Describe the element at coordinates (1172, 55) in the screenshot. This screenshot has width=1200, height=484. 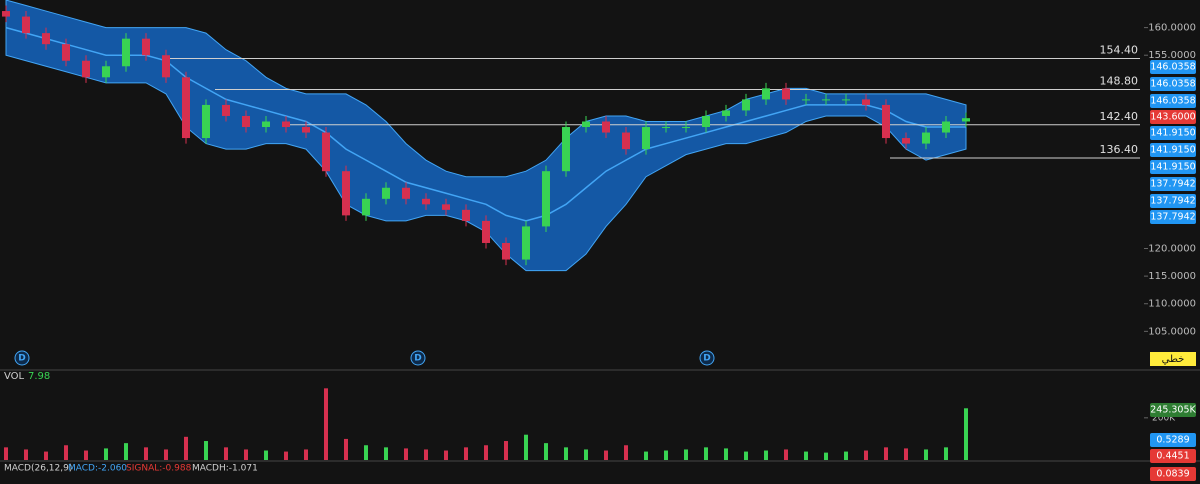
I see `y-tick-label: 155.0000` at that location.